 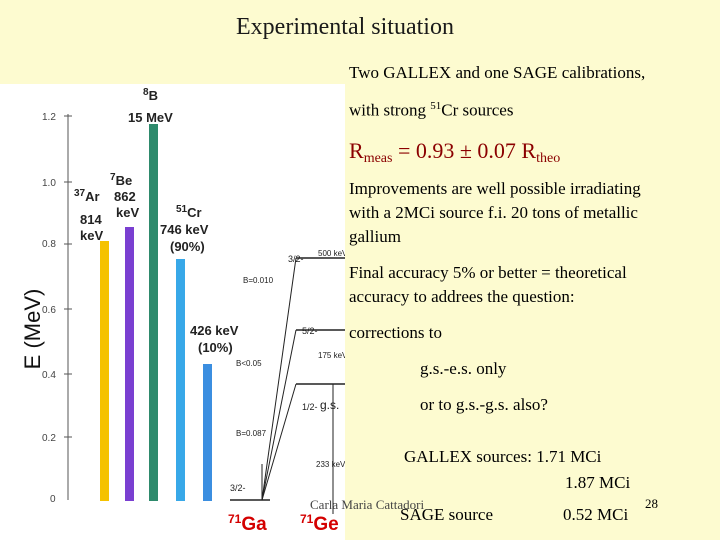 What do you see at coordinates (104, 371) in the screenshot?
I see `bar-ar37` at bounding box center [104, 371].